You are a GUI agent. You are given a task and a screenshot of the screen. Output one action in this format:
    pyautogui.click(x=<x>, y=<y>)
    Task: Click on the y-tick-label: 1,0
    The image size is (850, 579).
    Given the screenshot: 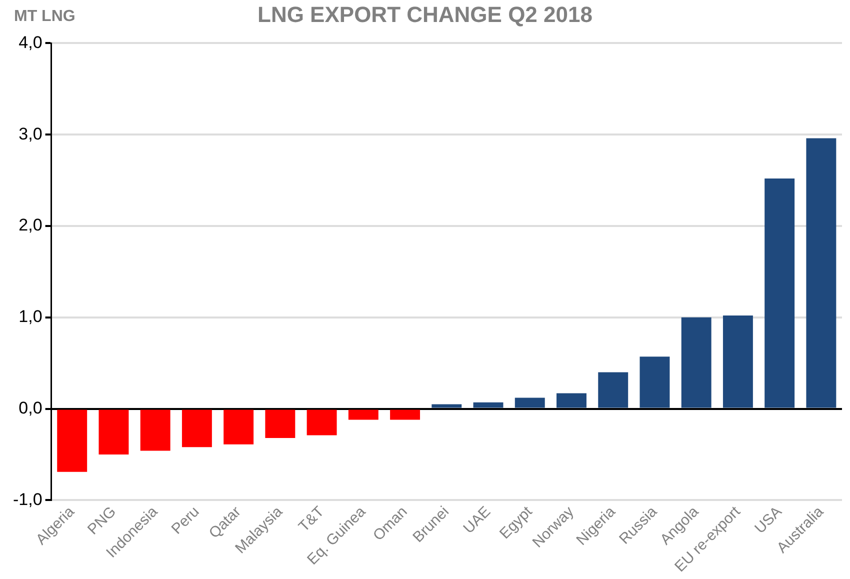 What is the action you would take?
    pyautogui.click(x=30, y=316)
    